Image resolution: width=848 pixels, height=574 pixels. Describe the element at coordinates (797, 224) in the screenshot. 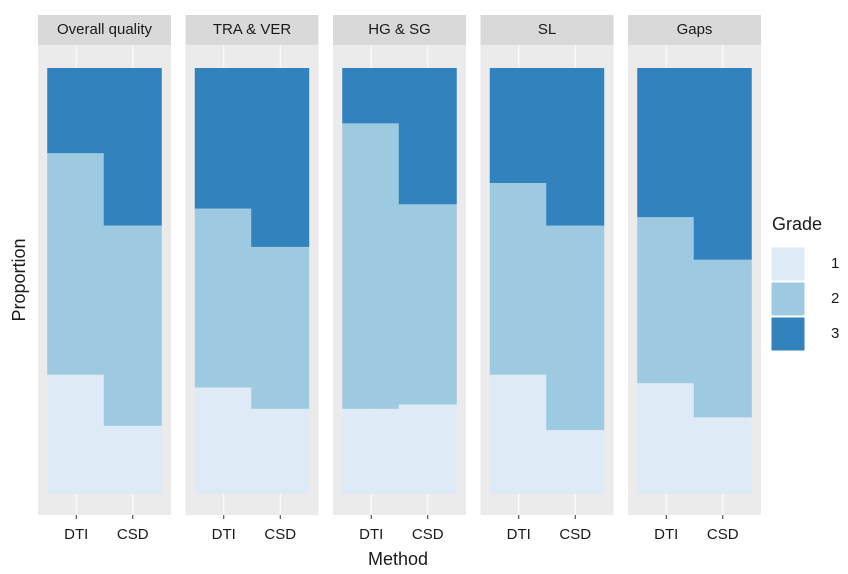

I see `legend-title: Grade` at that location.